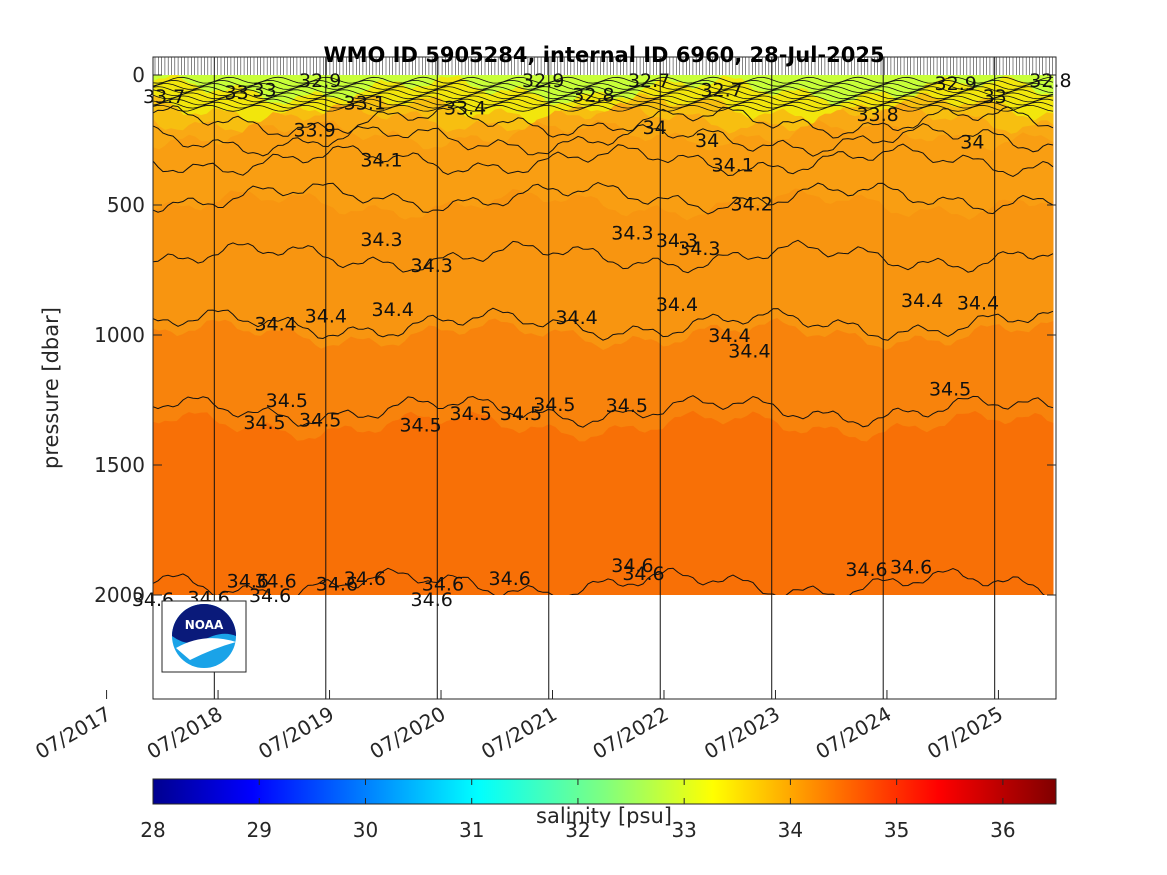 This screenshot has height=875, width=1167. Describe the element at coordinates (408, 733) in the screenshot. I see `x-tick-label: 07/2020` at that location.